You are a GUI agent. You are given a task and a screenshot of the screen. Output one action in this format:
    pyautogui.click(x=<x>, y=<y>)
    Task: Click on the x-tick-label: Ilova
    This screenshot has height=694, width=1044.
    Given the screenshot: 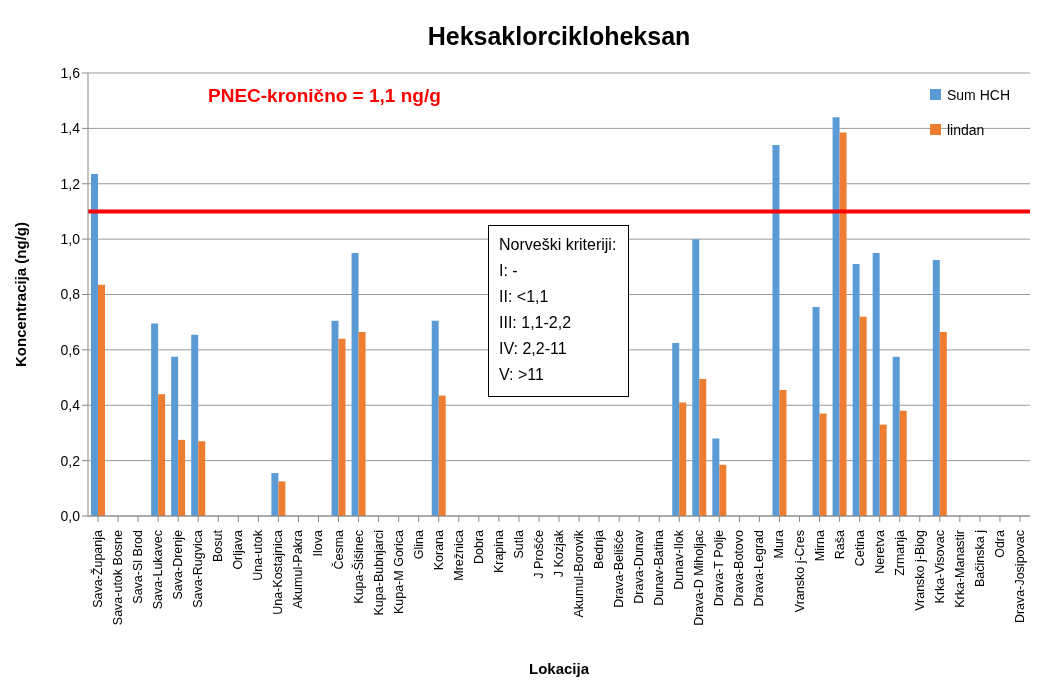 What is the action you would take?
    pyautogui.click(x=318, y=543)
    